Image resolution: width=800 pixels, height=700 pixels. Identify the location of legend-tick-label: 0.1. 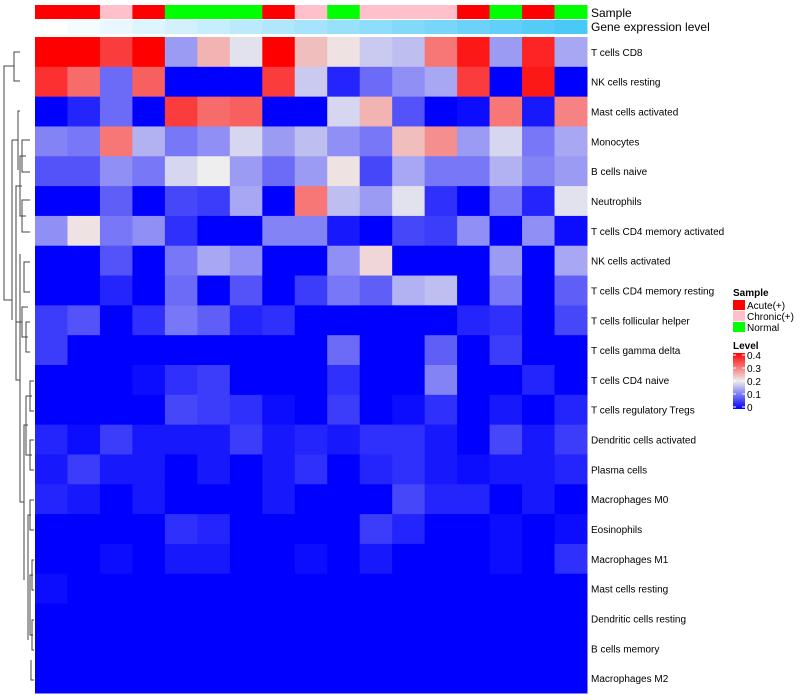
(754, 395).